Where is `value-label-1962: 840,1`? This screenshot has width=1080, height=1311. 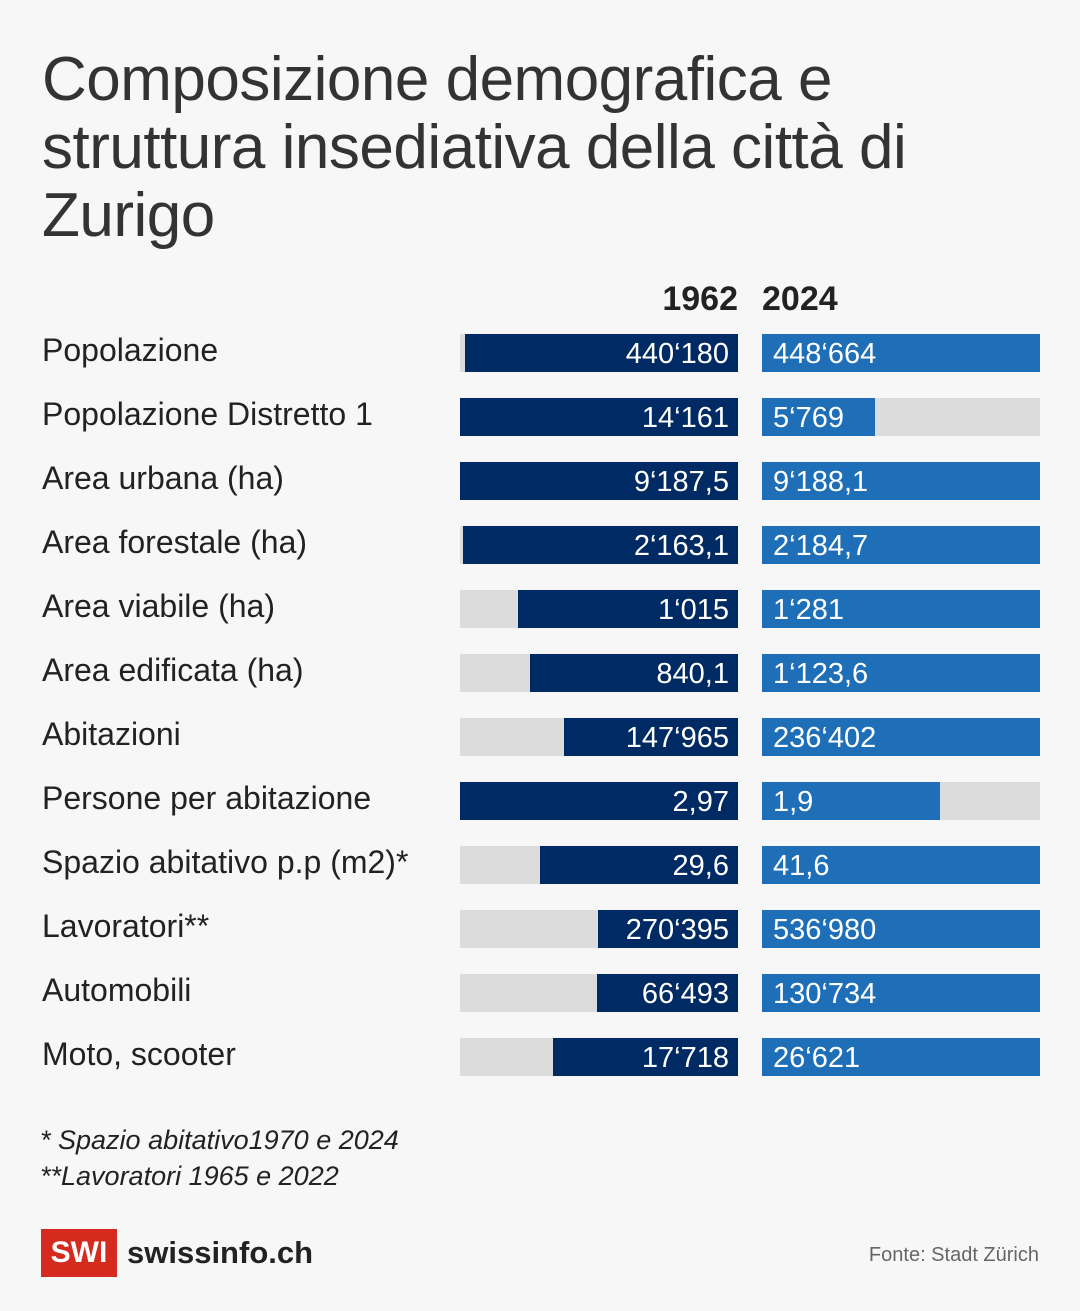
value-label-1962: 840,1 is located at coordinates (692, 674).